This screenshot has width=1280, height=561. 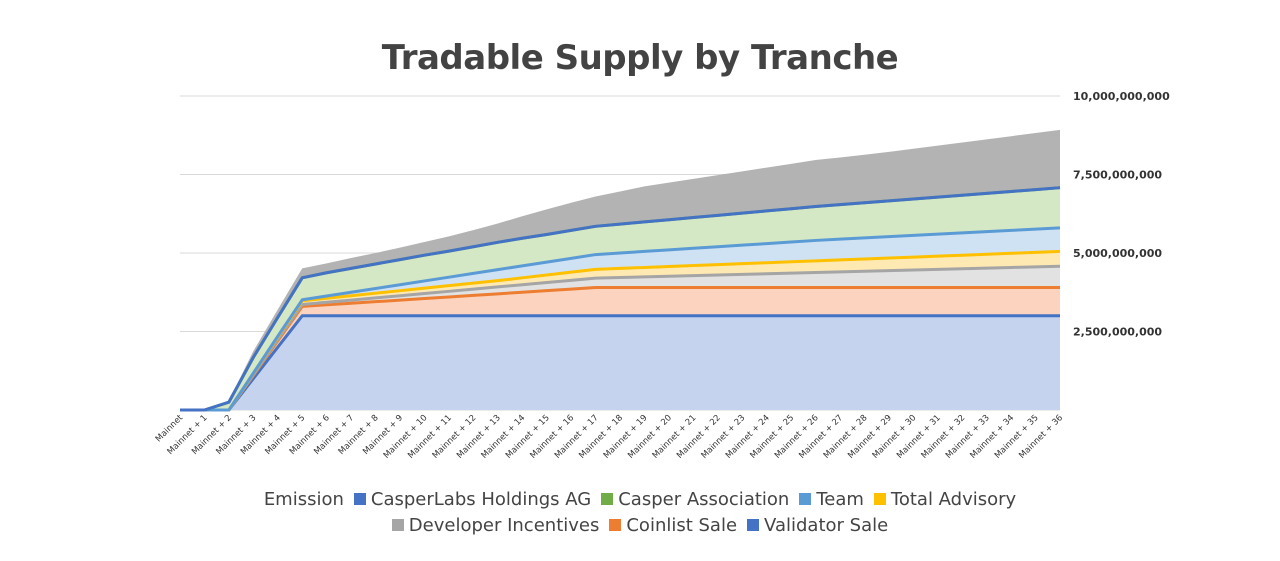 What do you see at coordinates (1121, 96) in the screenshot?
I see `y-tick-label: 10,000,000,000` at bounding box center [1121, 96].